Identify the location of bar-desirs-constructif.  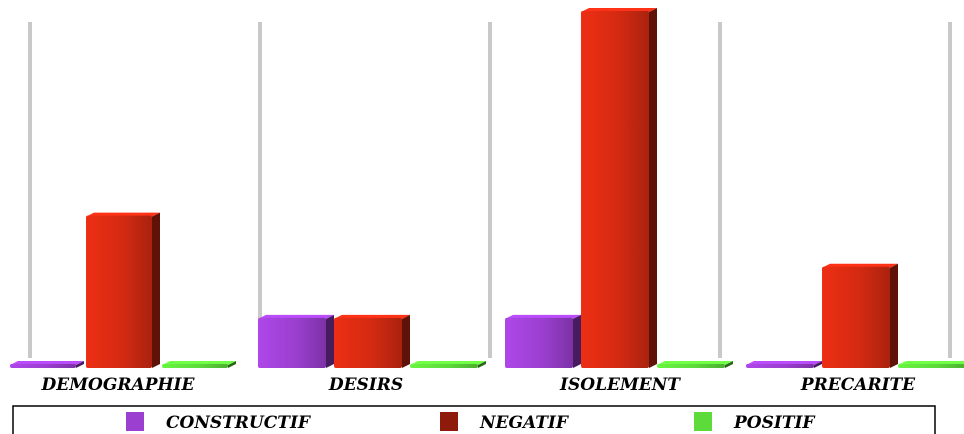
(296, 341).